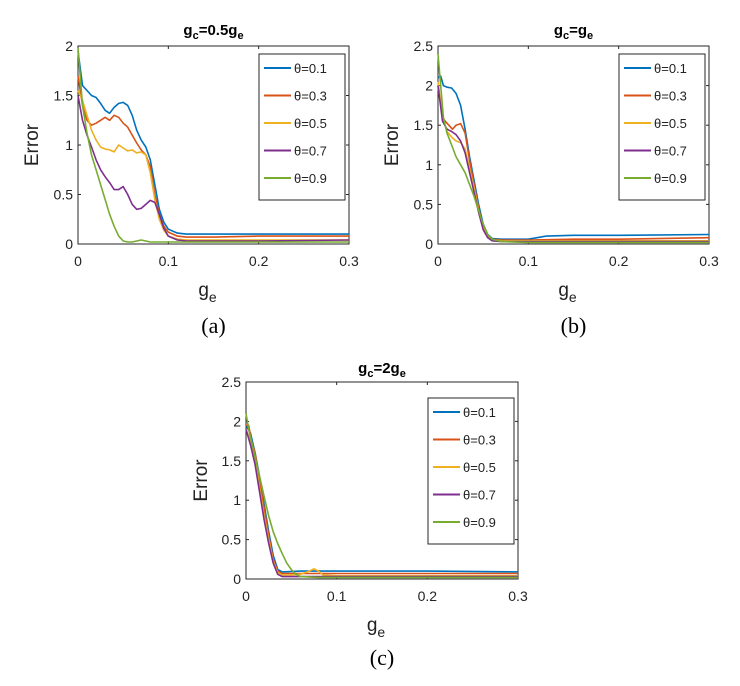  I want to click on title-mid: =0.5g, so click(218, 30).